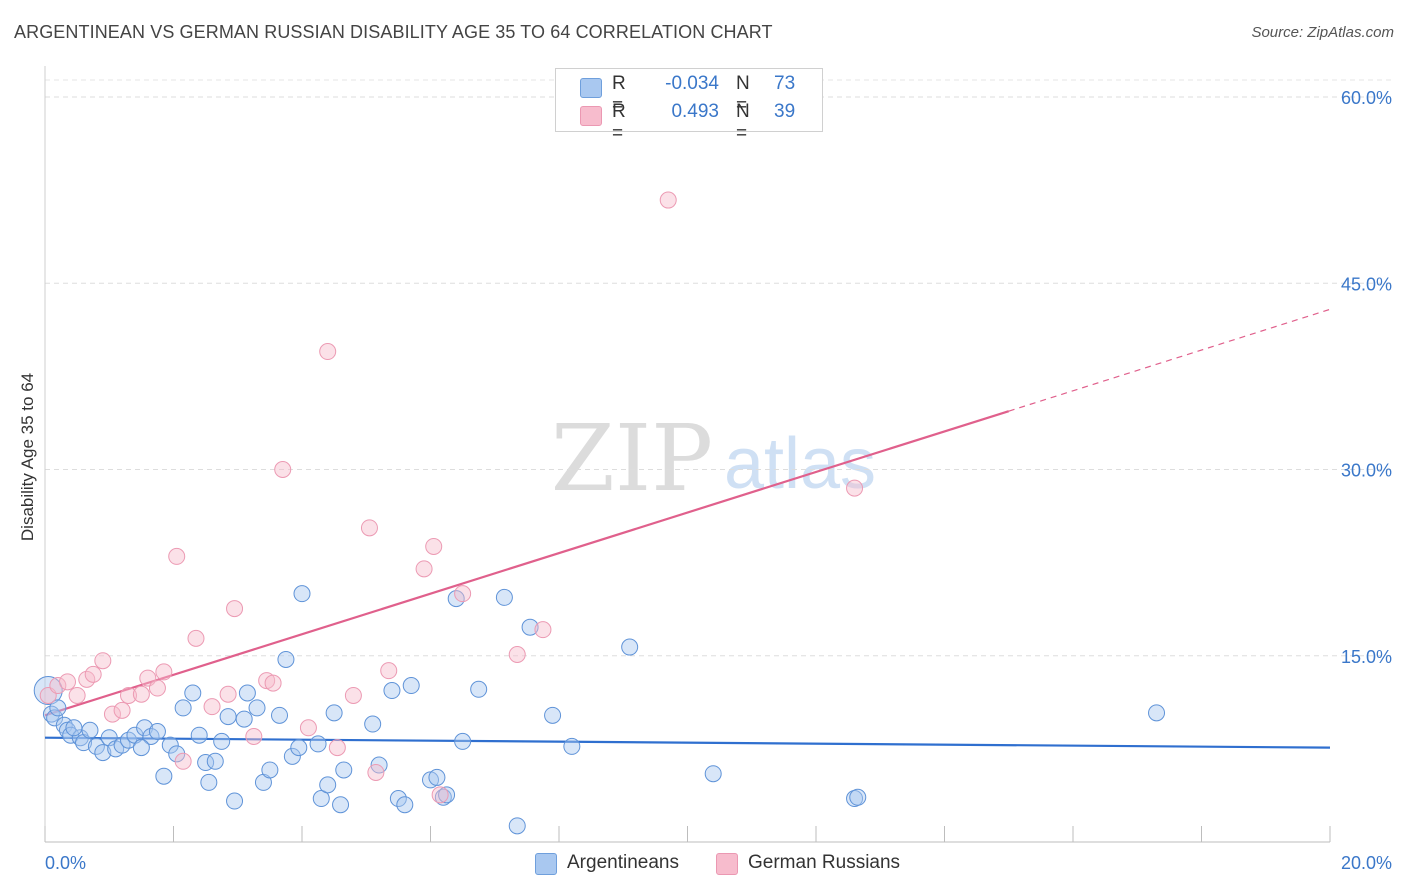  Describe the element at coordinates (1366, 98) in the screenshot. I see `y-tick-label: 60.0%` at that location.